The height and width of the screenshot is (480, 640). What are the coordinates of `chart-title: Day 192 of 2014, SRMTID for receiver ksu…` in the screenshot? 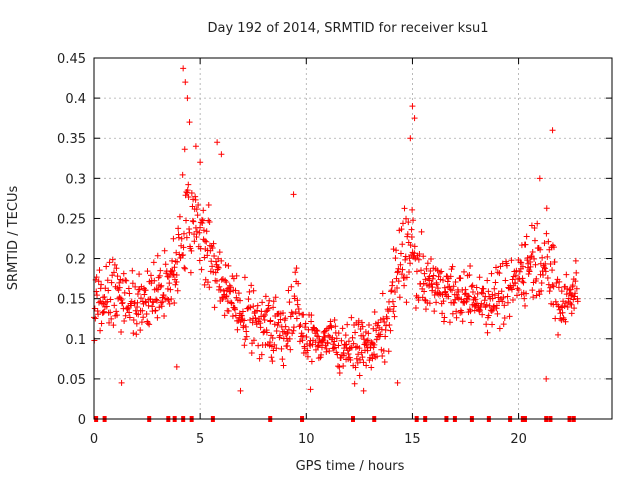 It's located at (348, 28).